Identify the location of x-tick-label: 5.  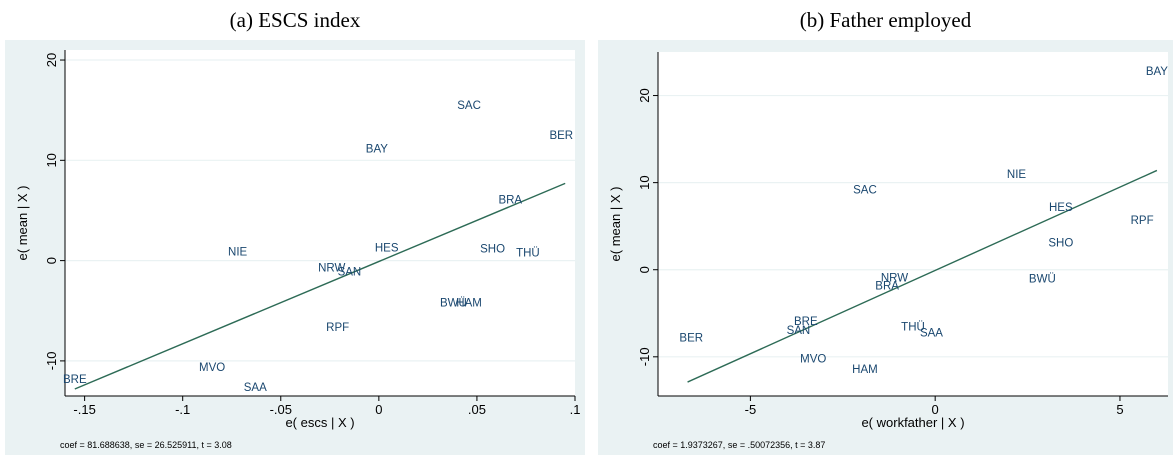
(1119, 409).